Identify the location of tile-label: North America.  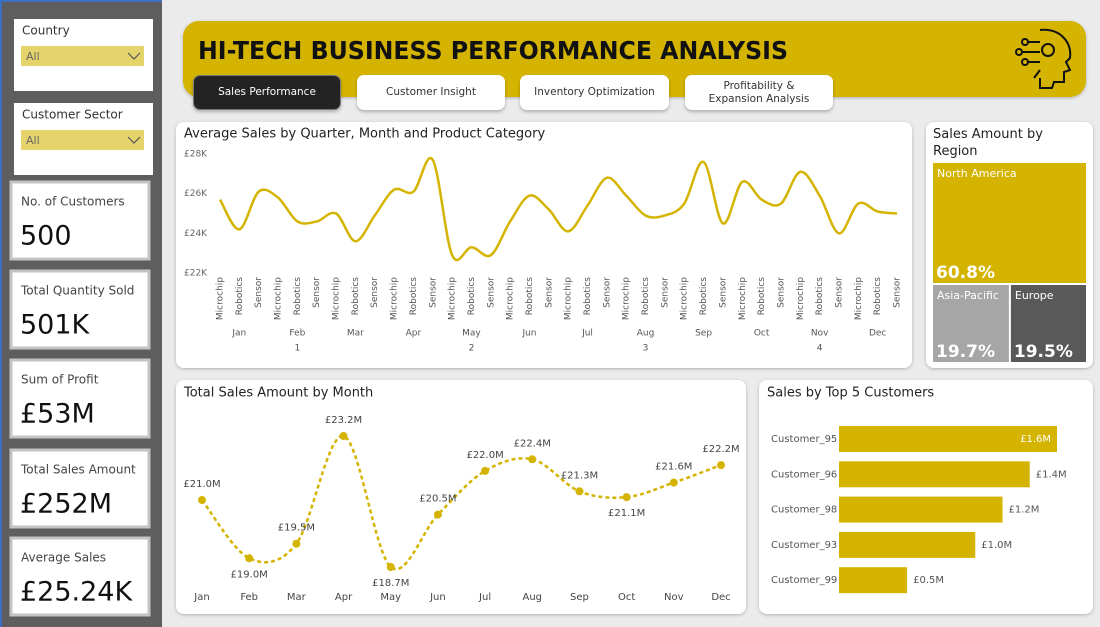
(977, 173).